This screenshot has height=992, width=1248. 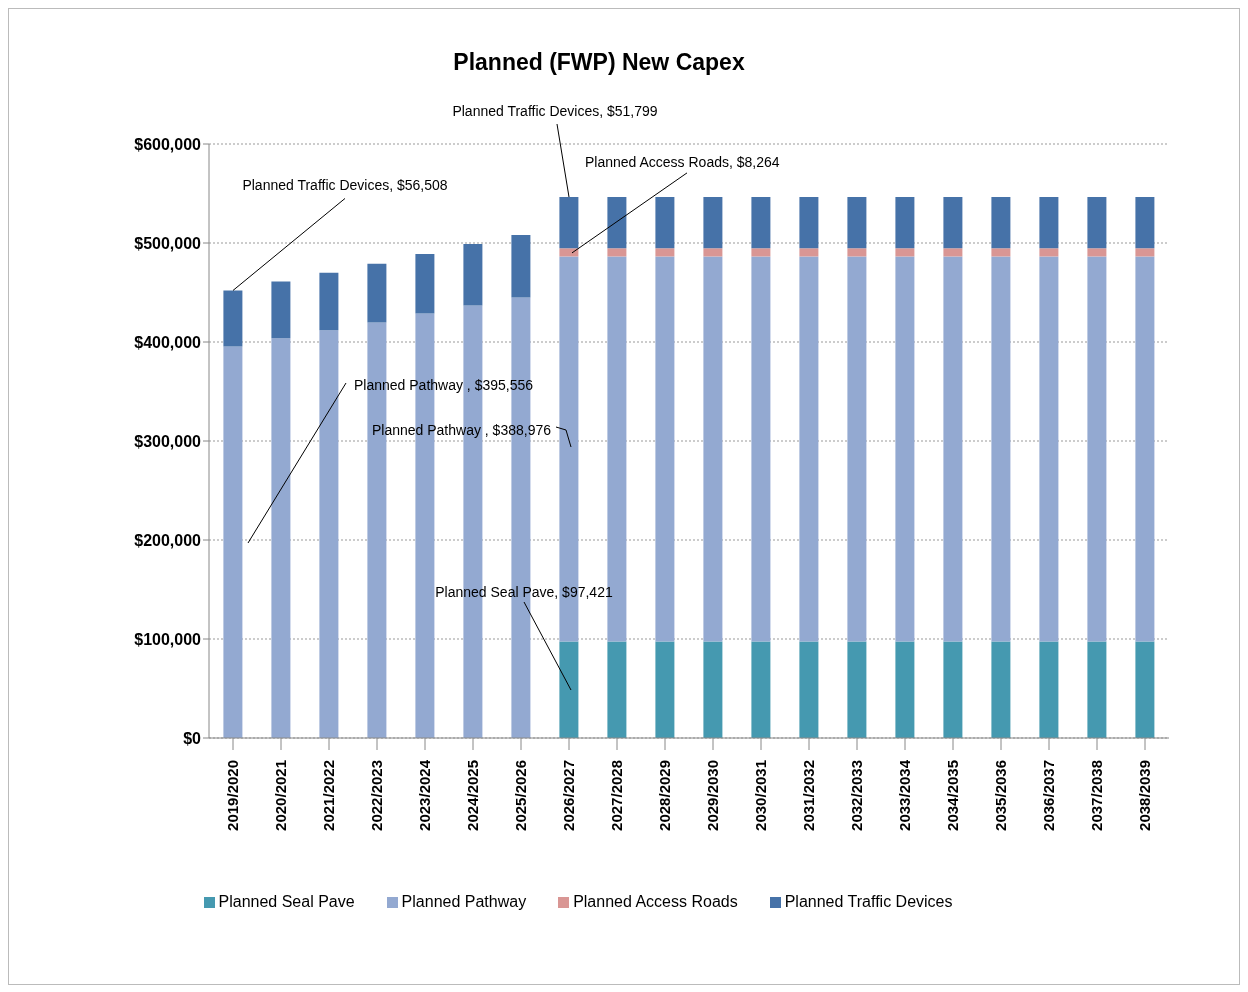 What do you see at coordinates (856, 795) in the screenshot?
I see `x-tick-label: 2032/2033` at bounding box center [856, 795].